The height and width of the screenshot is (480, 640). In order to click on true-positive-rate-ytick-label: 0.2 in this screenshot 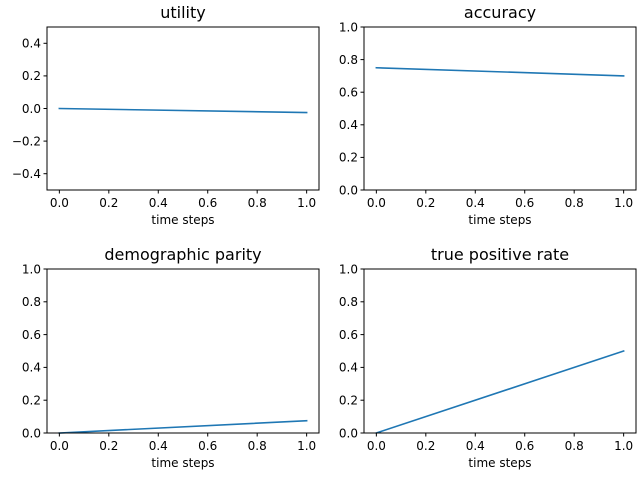, I will do `click(348, 401)`.